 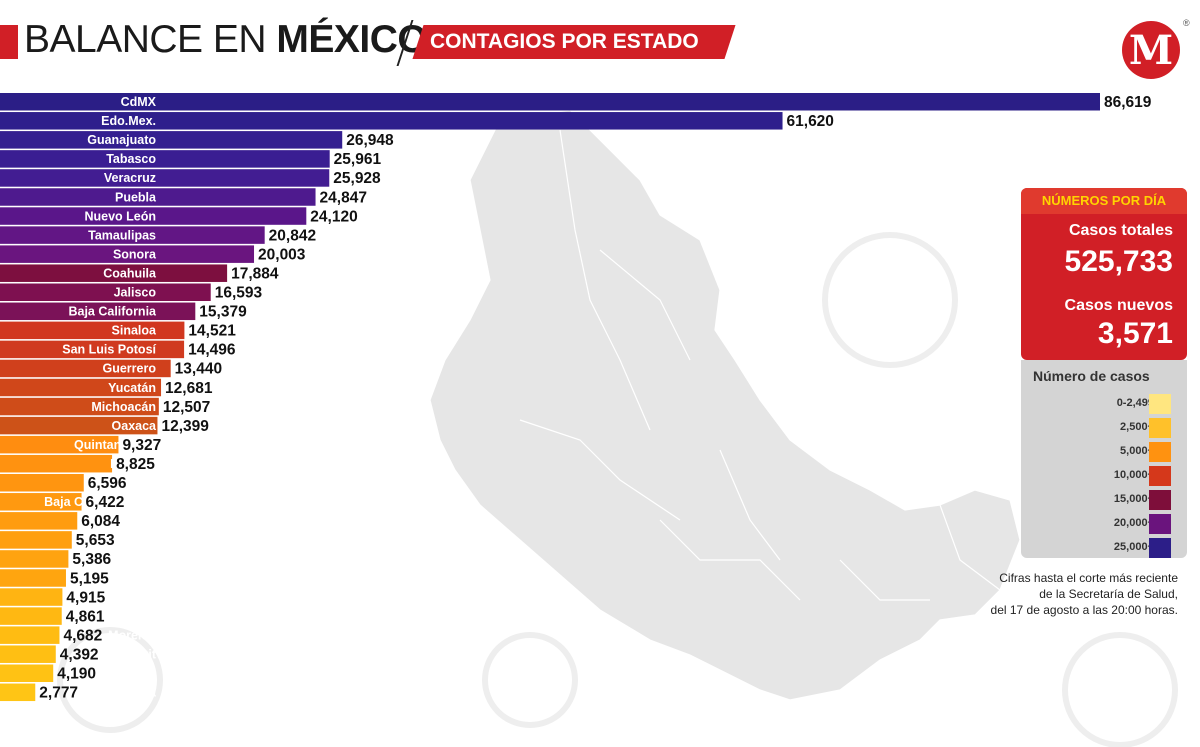 I want to click on value-label-22: 6,084, so click(x=100, y=521).